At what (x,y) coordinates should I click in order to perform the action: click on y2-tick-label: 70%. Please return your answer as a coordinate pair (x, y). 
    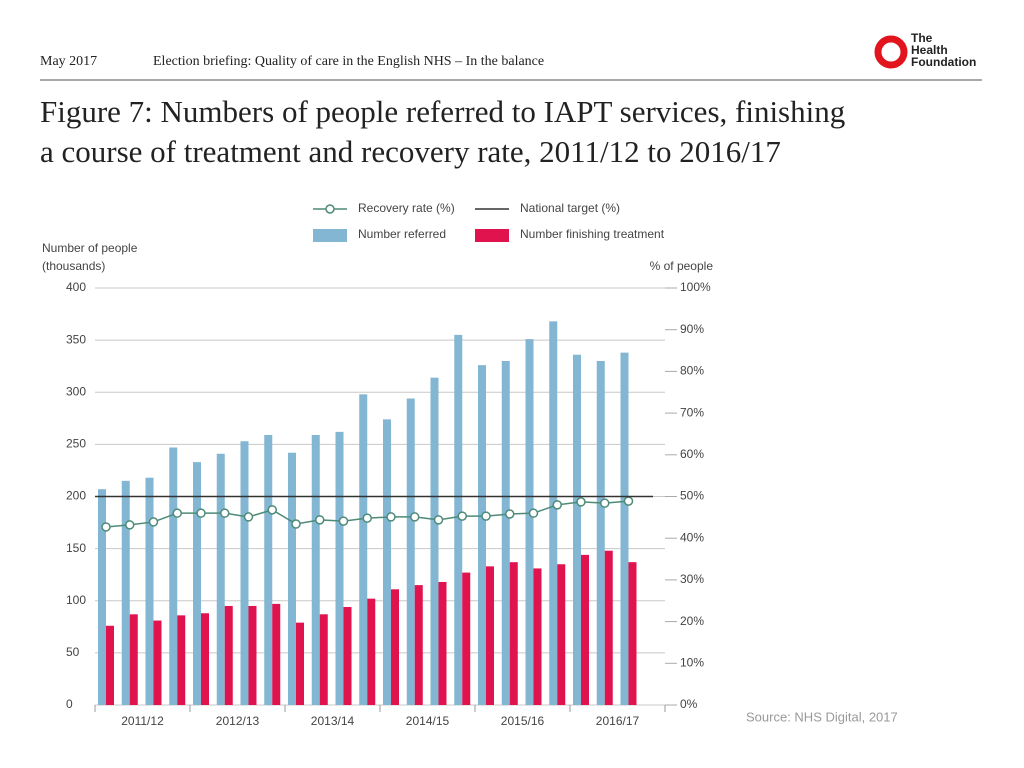
    Looking at the image, I should click on (692, 412).